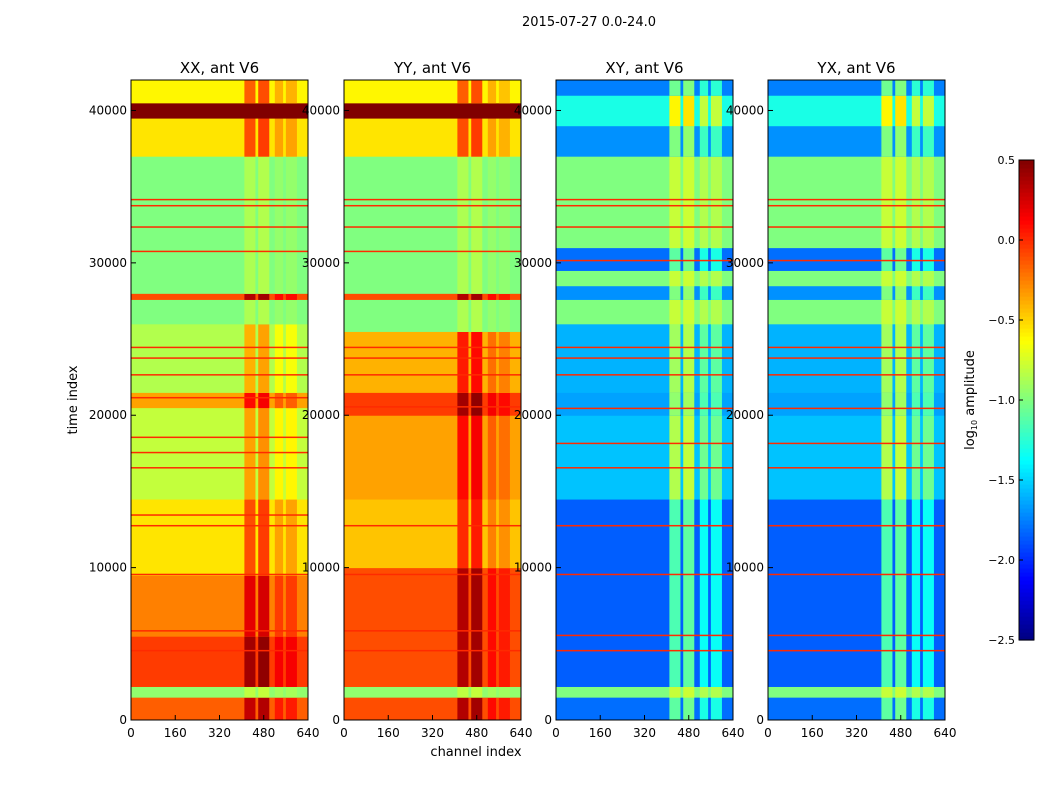 The image size is (1050, 800). Describe the element at coordinates (1001, 400) in the screenshot. I see `colorbar-tick-label: −1.0` at that location.